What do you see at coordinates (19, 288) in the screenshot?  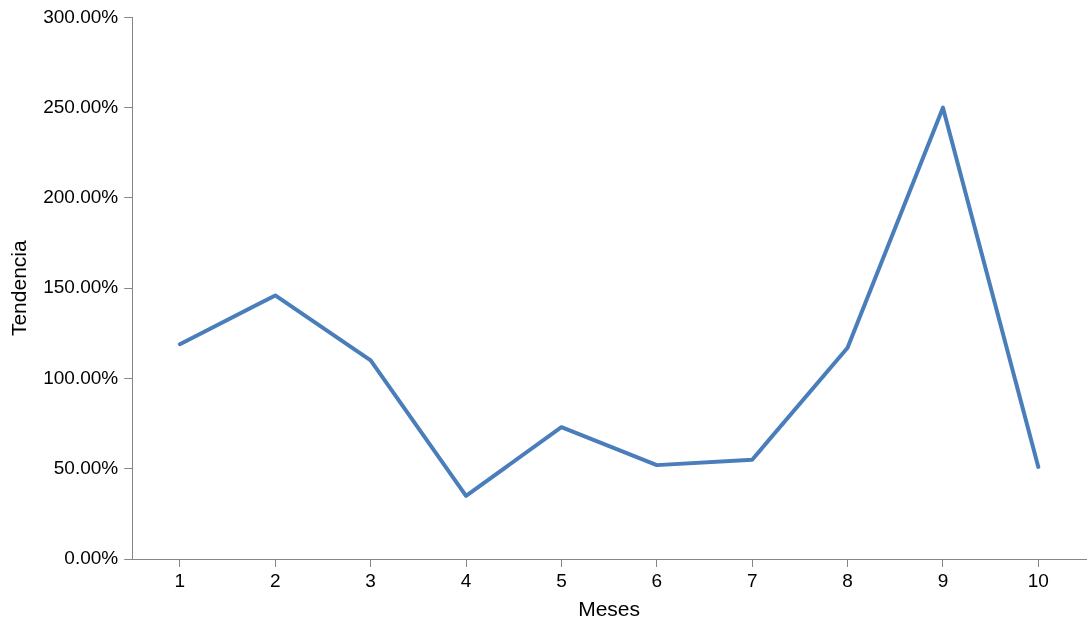 I see `y-axis-title: Tendencia` at bounding box center [19, 288].